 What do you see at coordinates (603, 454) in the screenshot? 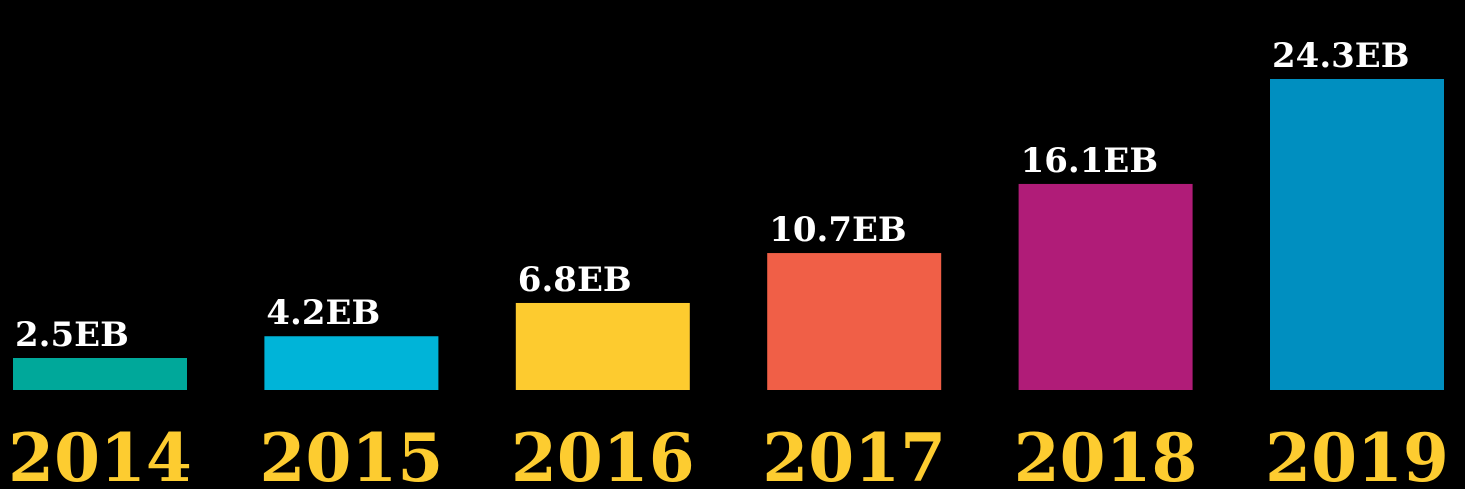
I see `year-label: 2016` at bounding box center [603, 454].